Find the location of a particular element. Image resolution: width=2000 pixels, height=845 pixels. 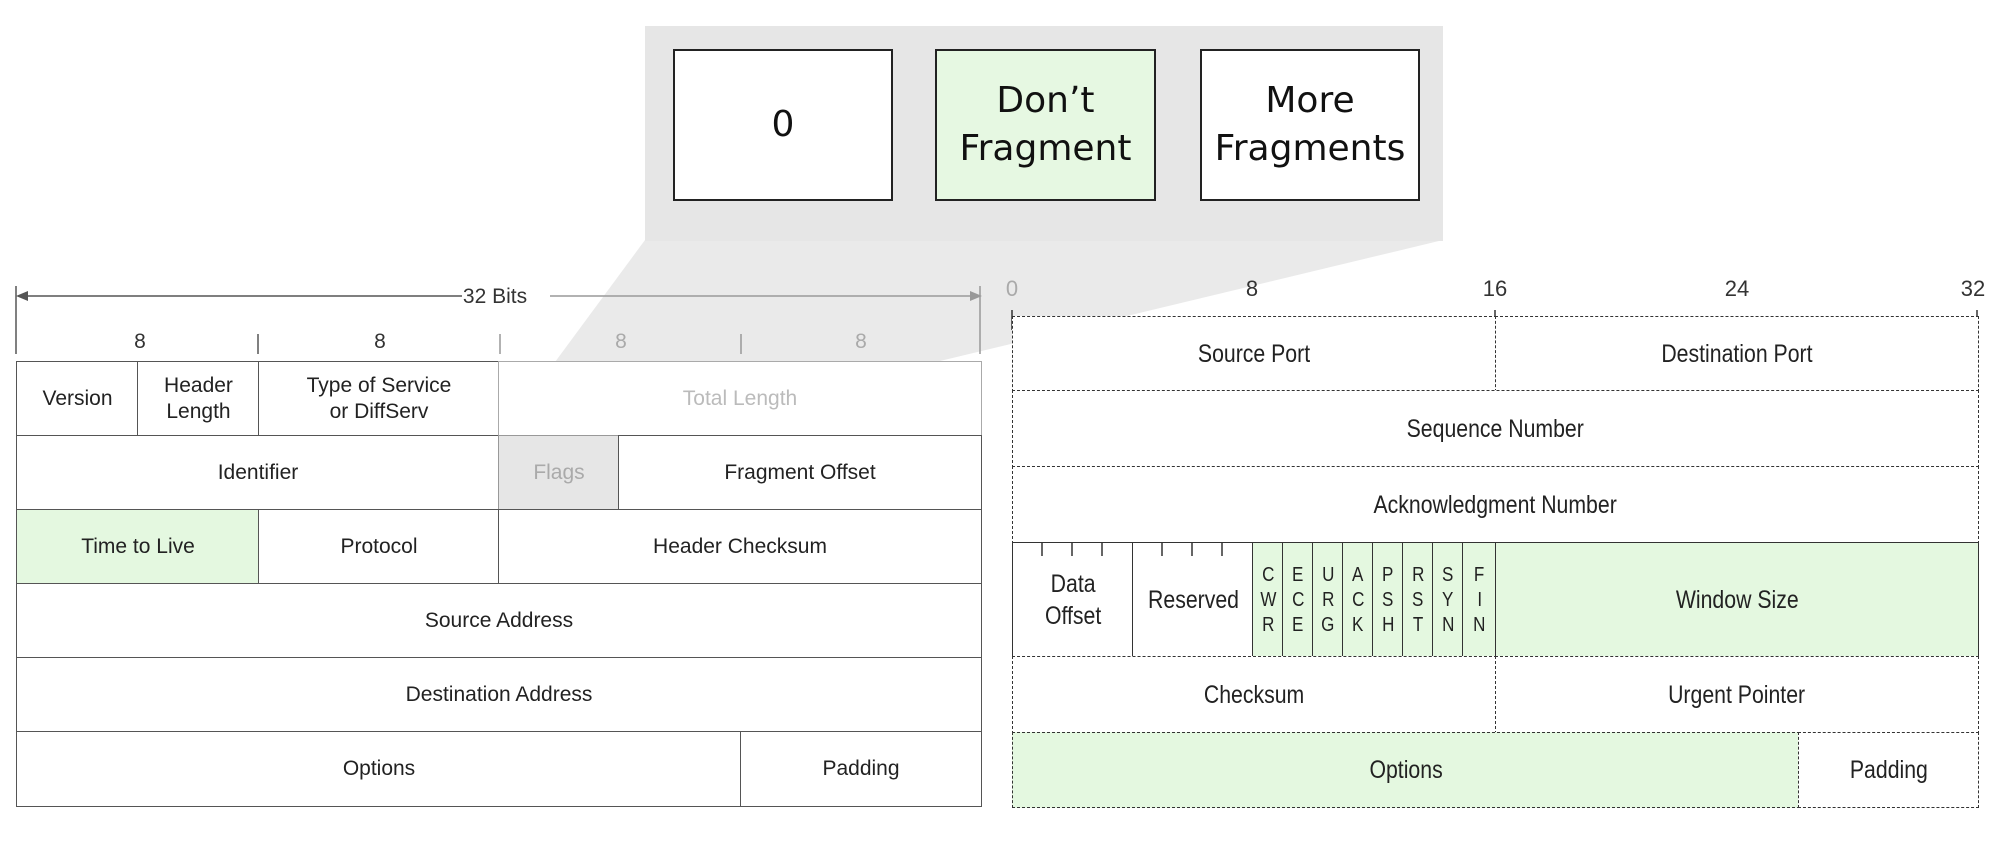

tcp-flag-rst-l1: R is located at coordinates (1418, 574).